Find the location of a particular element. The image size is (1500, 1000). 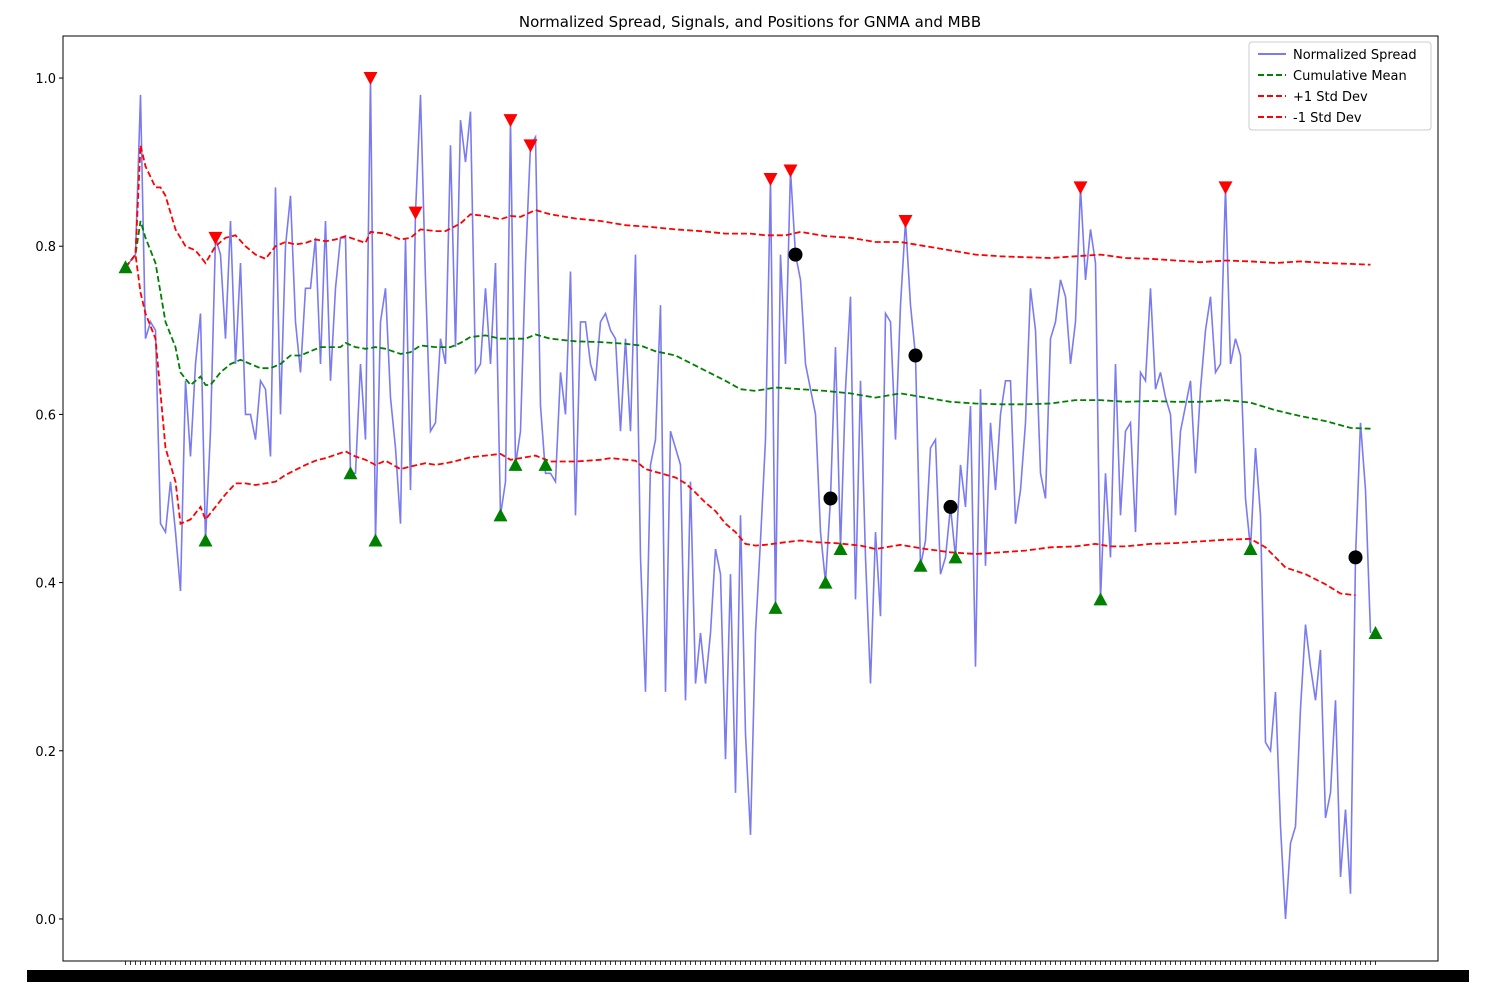

y-tick-label: 0.8 is located at coordinates (45, 247).